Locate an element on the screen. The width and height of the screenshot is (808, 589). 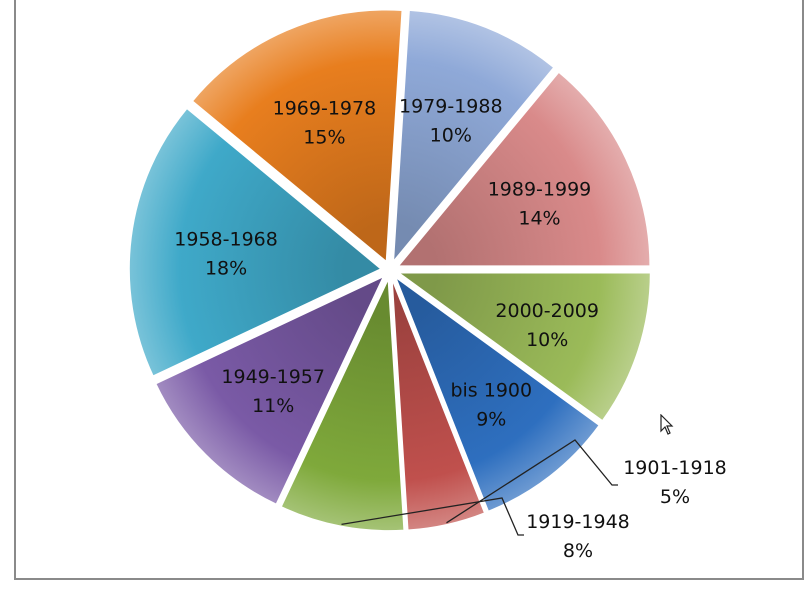
slice-percent-label: 18% is located at coordinates (226, 268).